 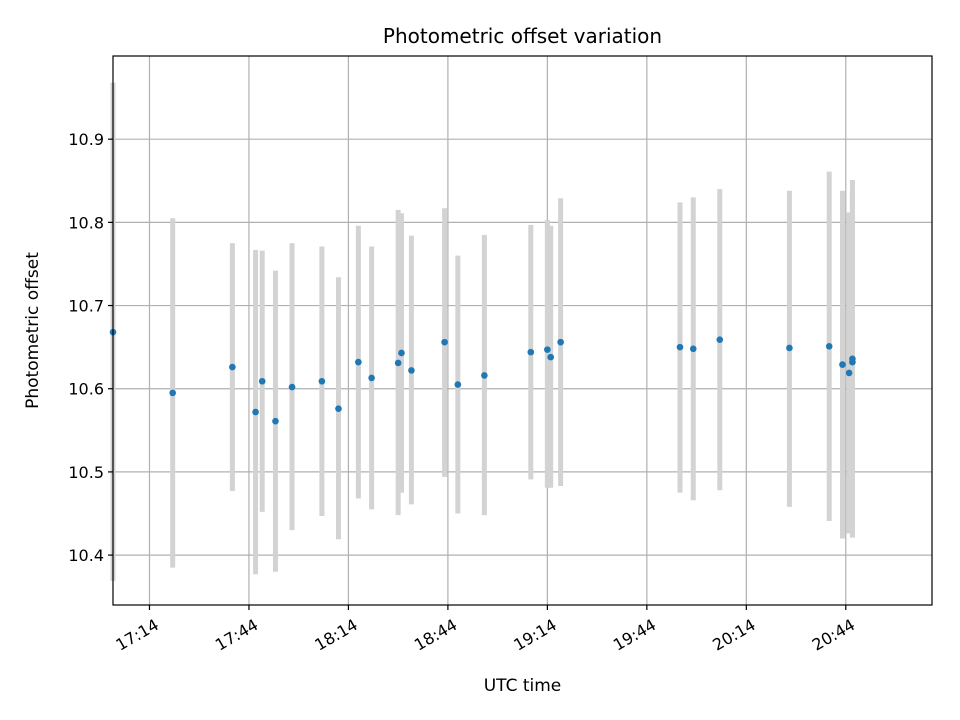 I want to click on y-tick-label: 10.7, so click(x=86, y=306).